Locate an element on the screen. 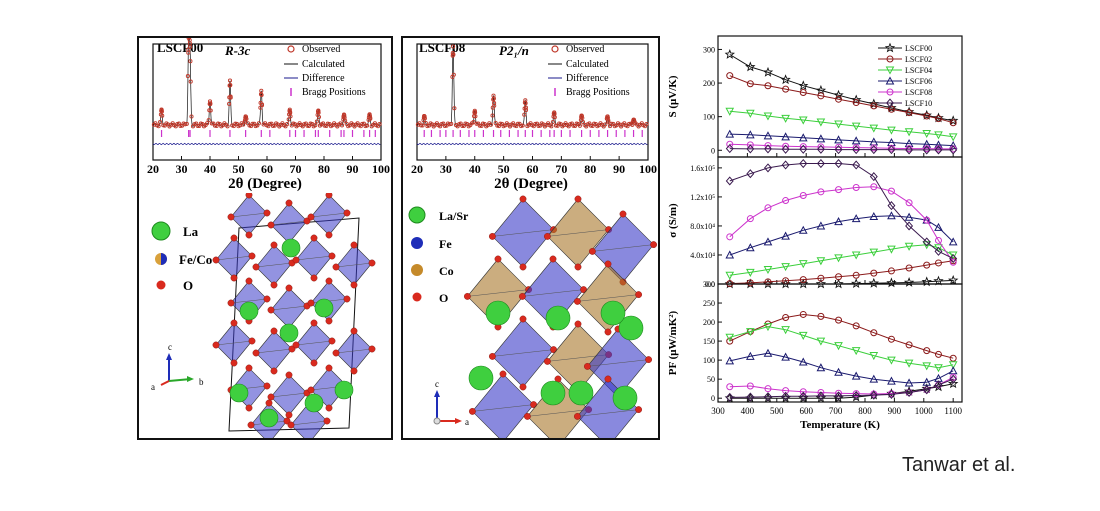 This screenshot has width=1100, height=511. xrd-plot-area is located at coordinates (532, 102).